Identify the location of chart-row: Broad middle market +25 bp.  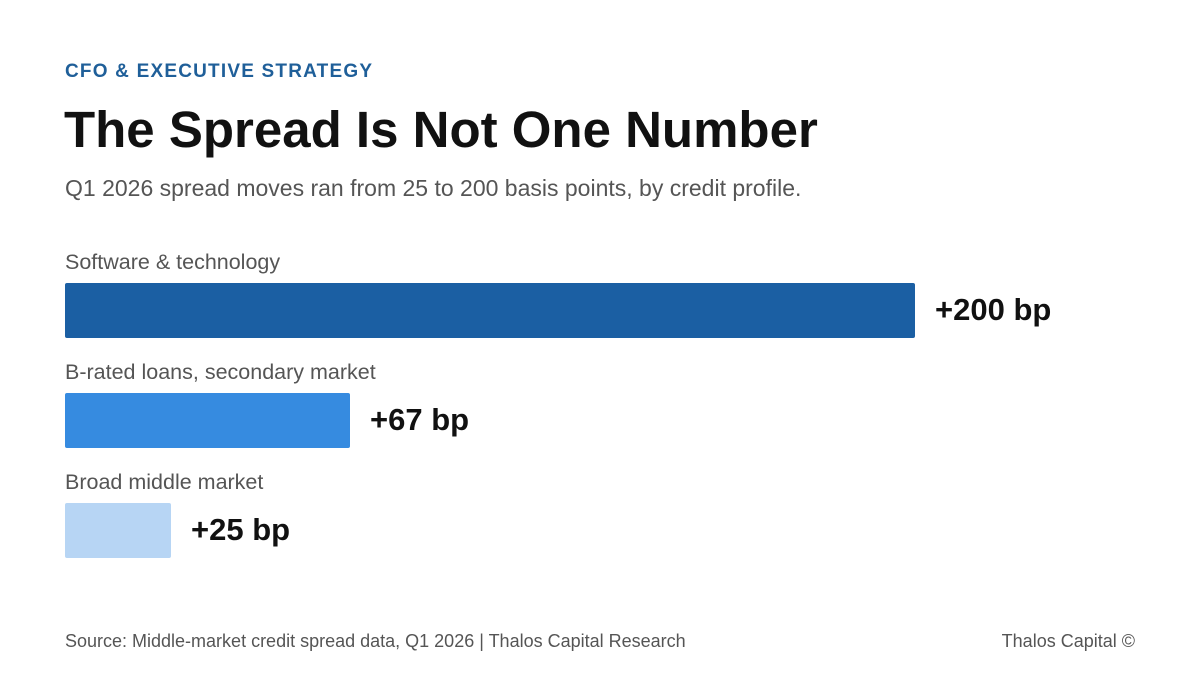
(615, 515).